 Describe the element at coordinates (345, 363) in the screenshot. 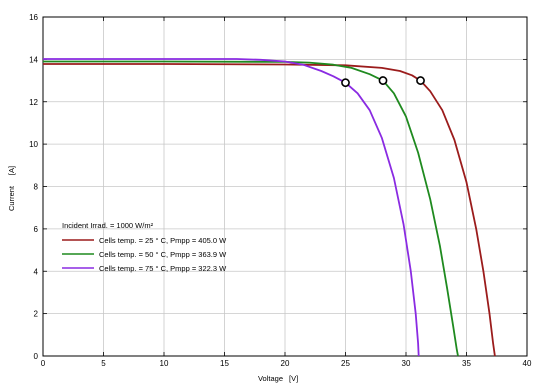

I see `x-tick-label: 25` at that location.